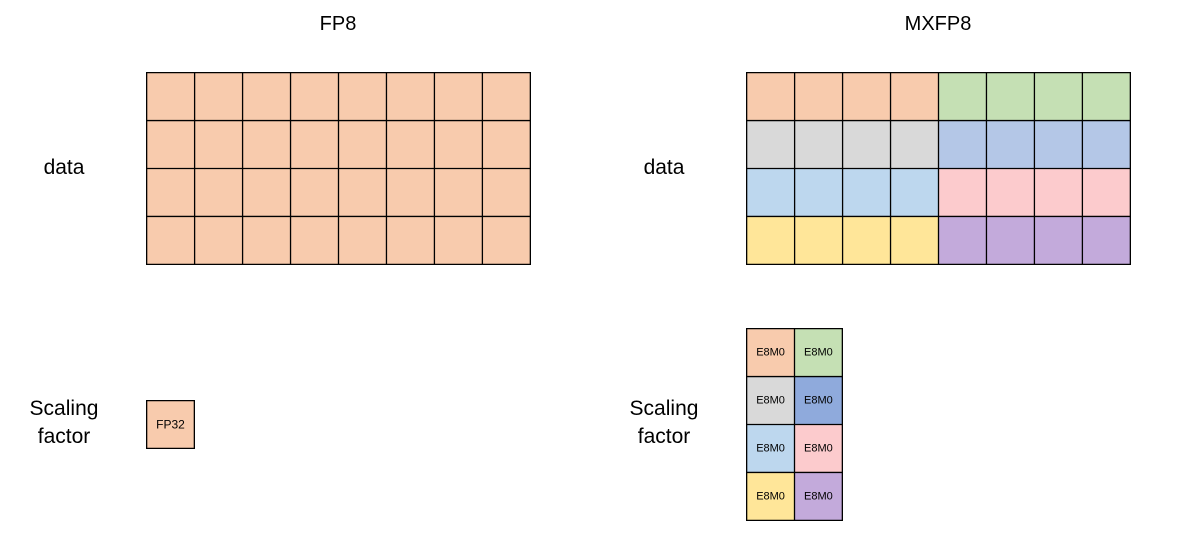 The width and height of the screenshot is (1184, 548). What do you see at coordinates (170, 425) in the screenshot?
I see `svg-text: FP32` at bounding box center [170, 425].